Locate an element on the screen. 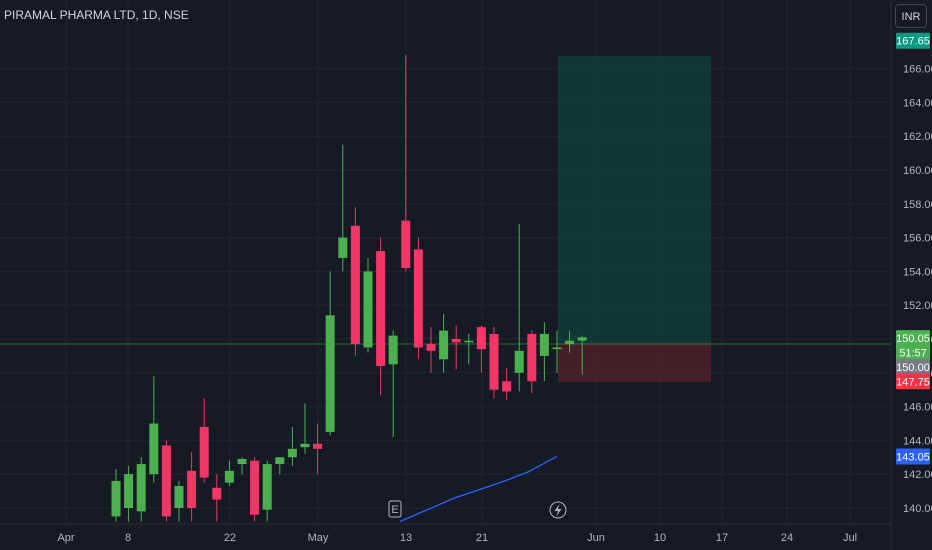  time-tick-label: Jul is located at coordinates (850, 538).